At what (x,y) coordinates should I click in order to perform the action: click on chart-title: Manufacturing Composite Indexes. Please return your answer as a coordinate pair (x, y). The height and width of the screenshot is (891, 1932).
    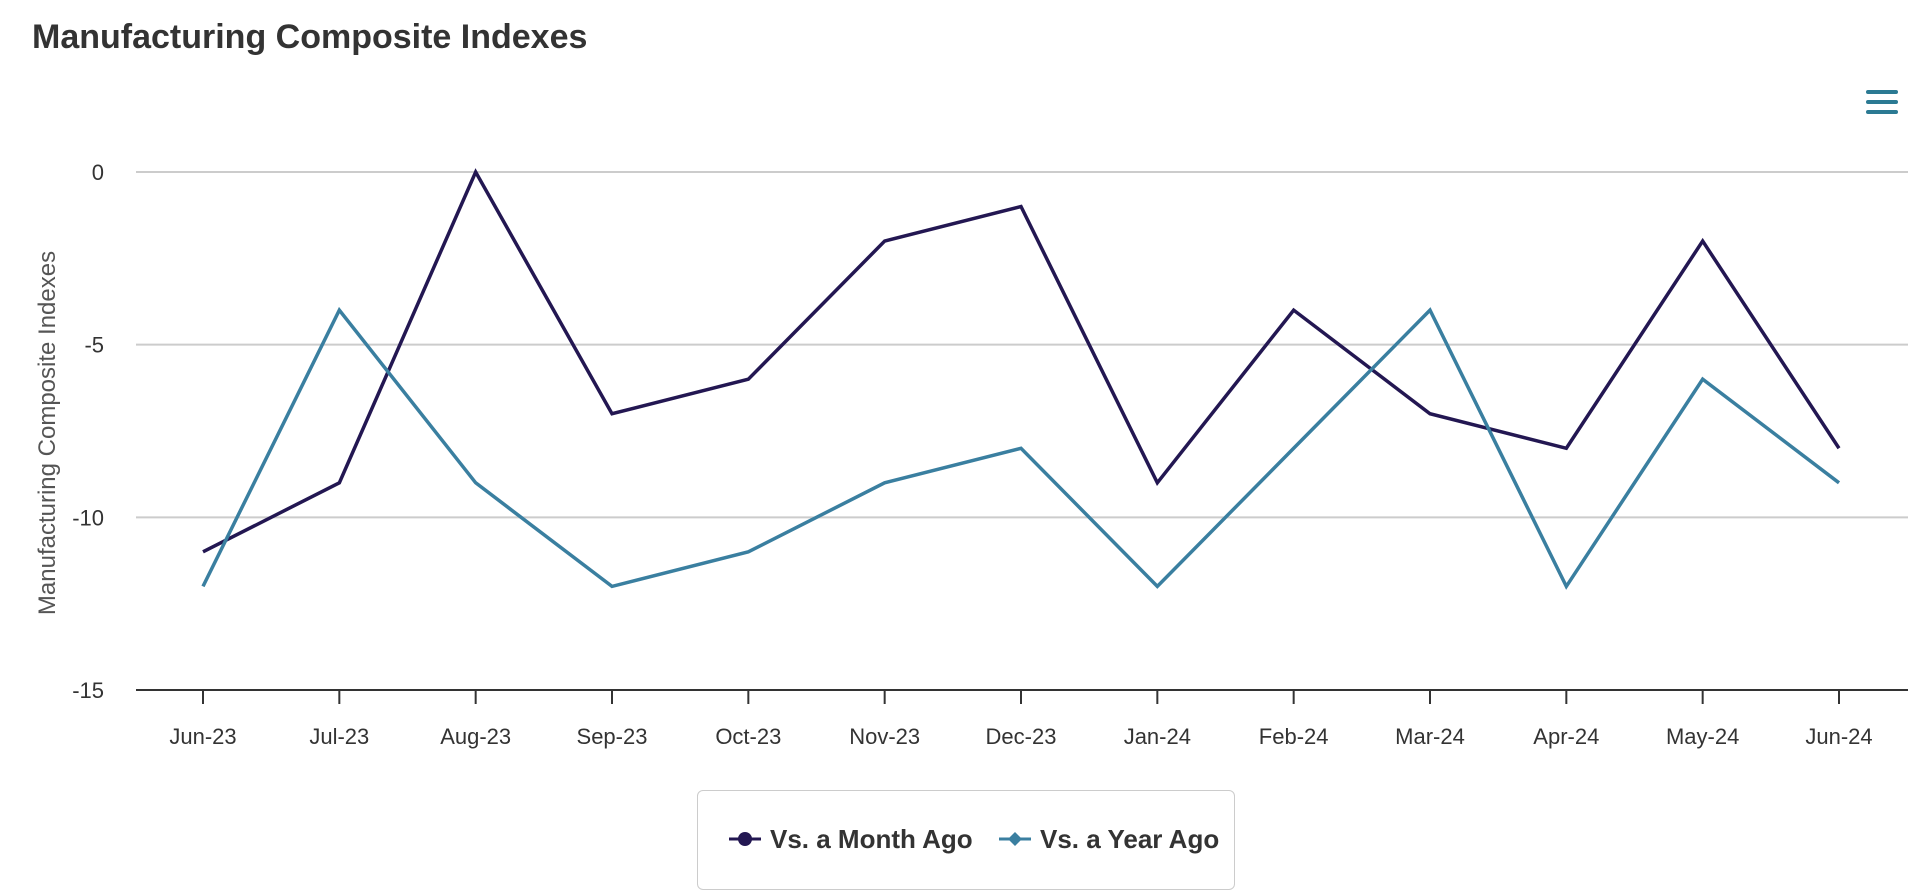
    Looking at the image, I should click on (310, 37).